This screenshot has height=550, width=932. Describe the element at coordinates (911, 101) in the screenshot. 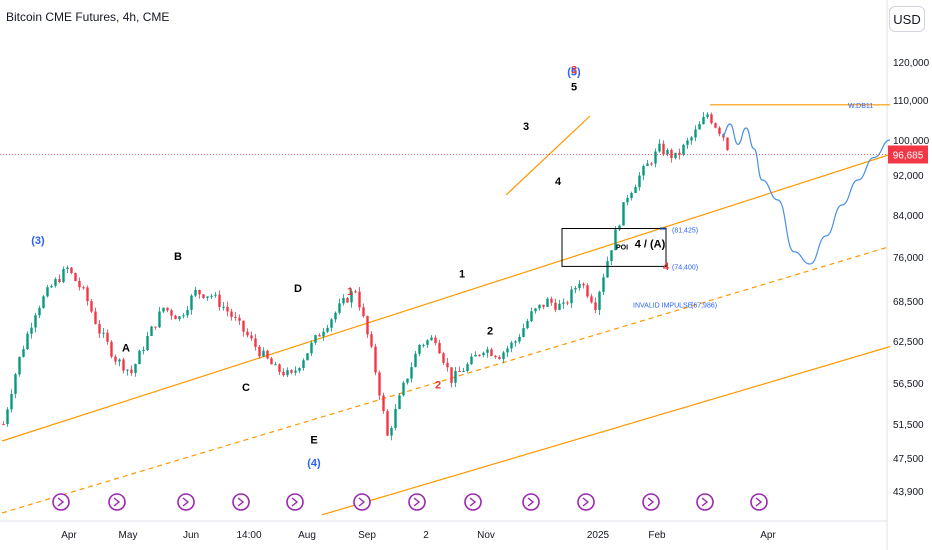

I see `price-tick-label: 110,000` at that location.